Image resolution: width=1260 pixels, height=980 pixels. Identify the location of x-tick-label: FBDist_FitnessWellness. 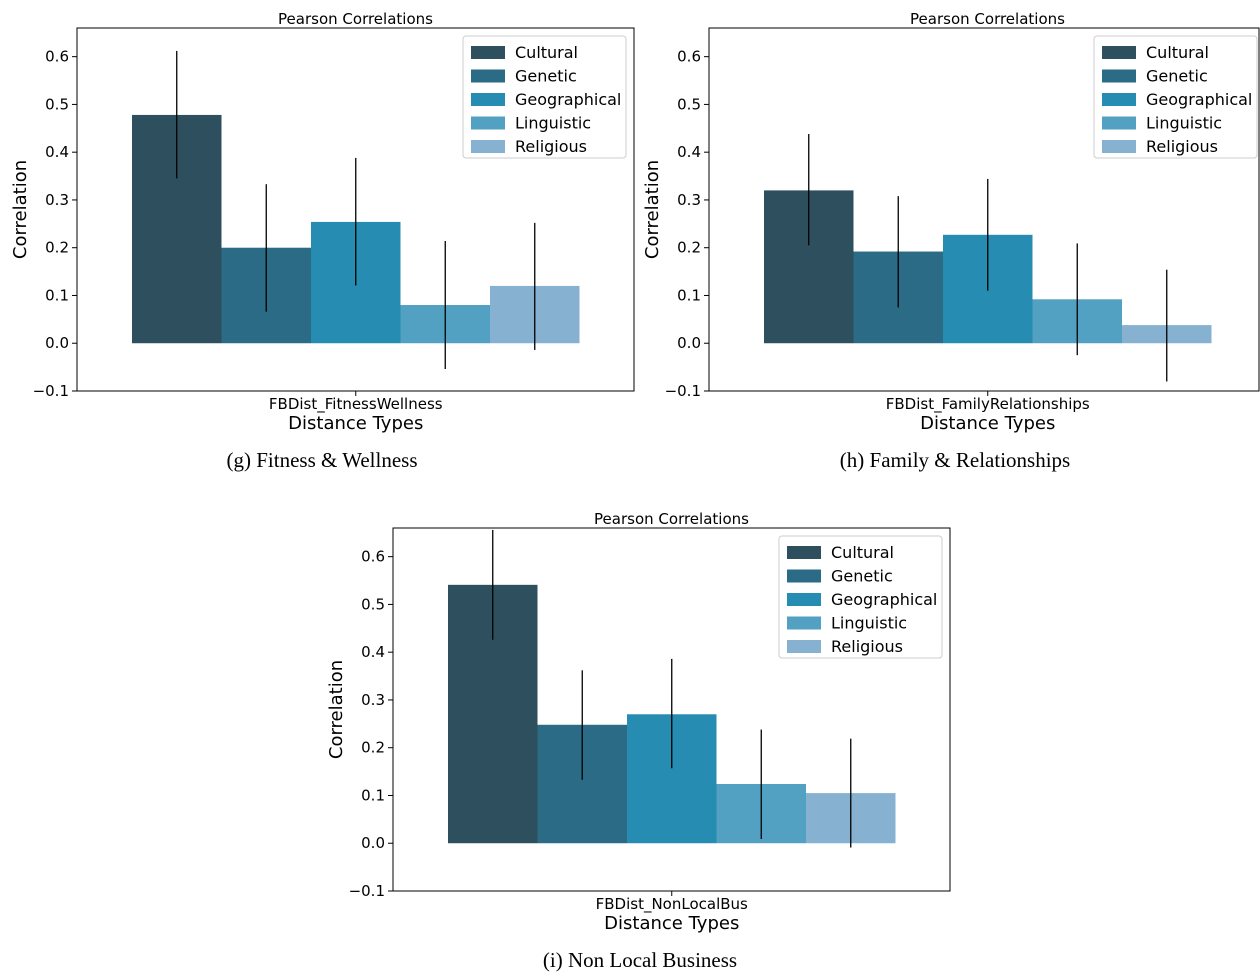
(356, 404).